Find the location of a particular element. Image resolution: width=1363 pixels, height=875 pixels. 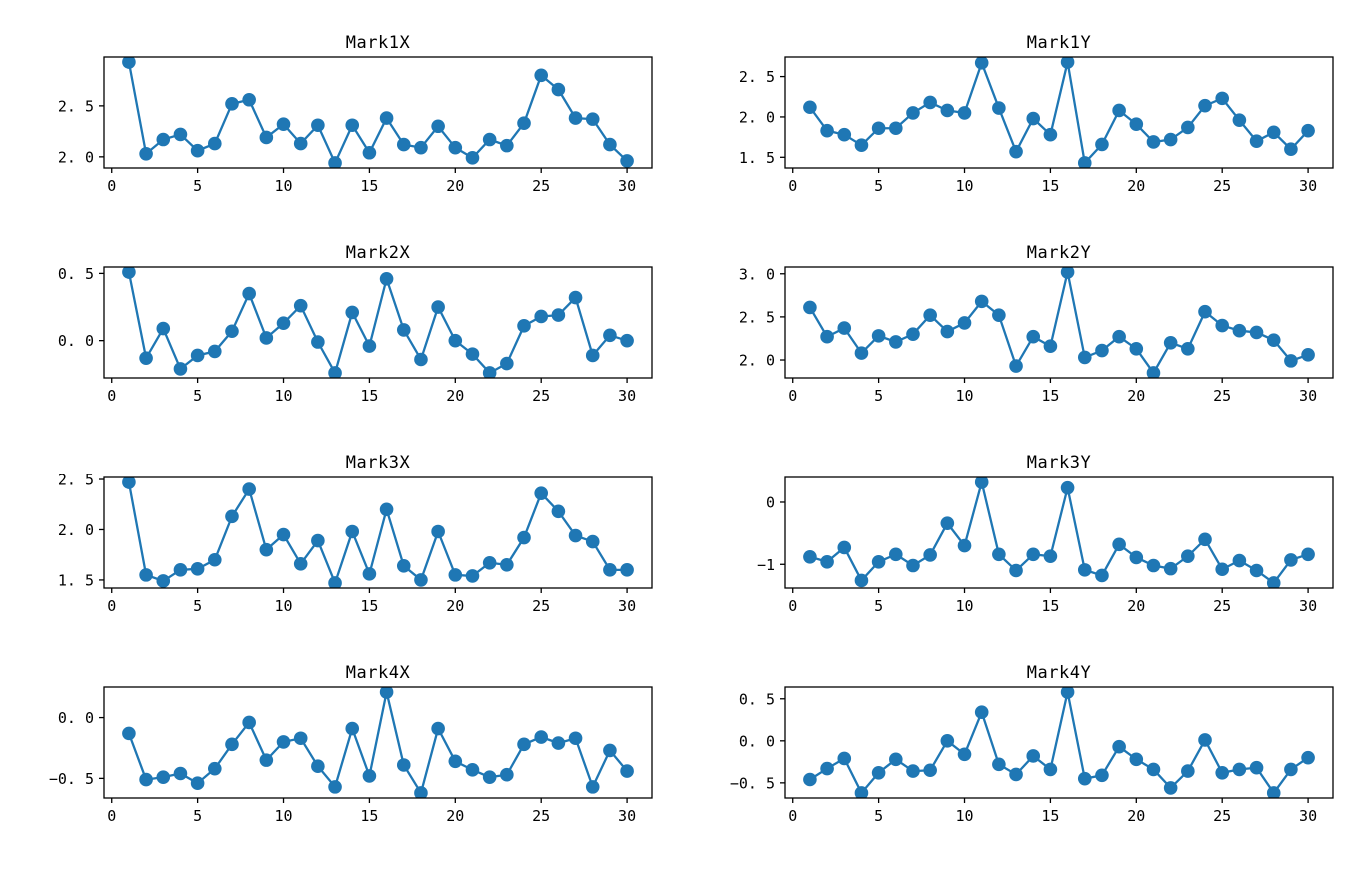

chart-canvas-mark3x: 0 5 10 15 20 25 30 1. 5 2. 0 2. 5 is located at coordinates (355, 544).